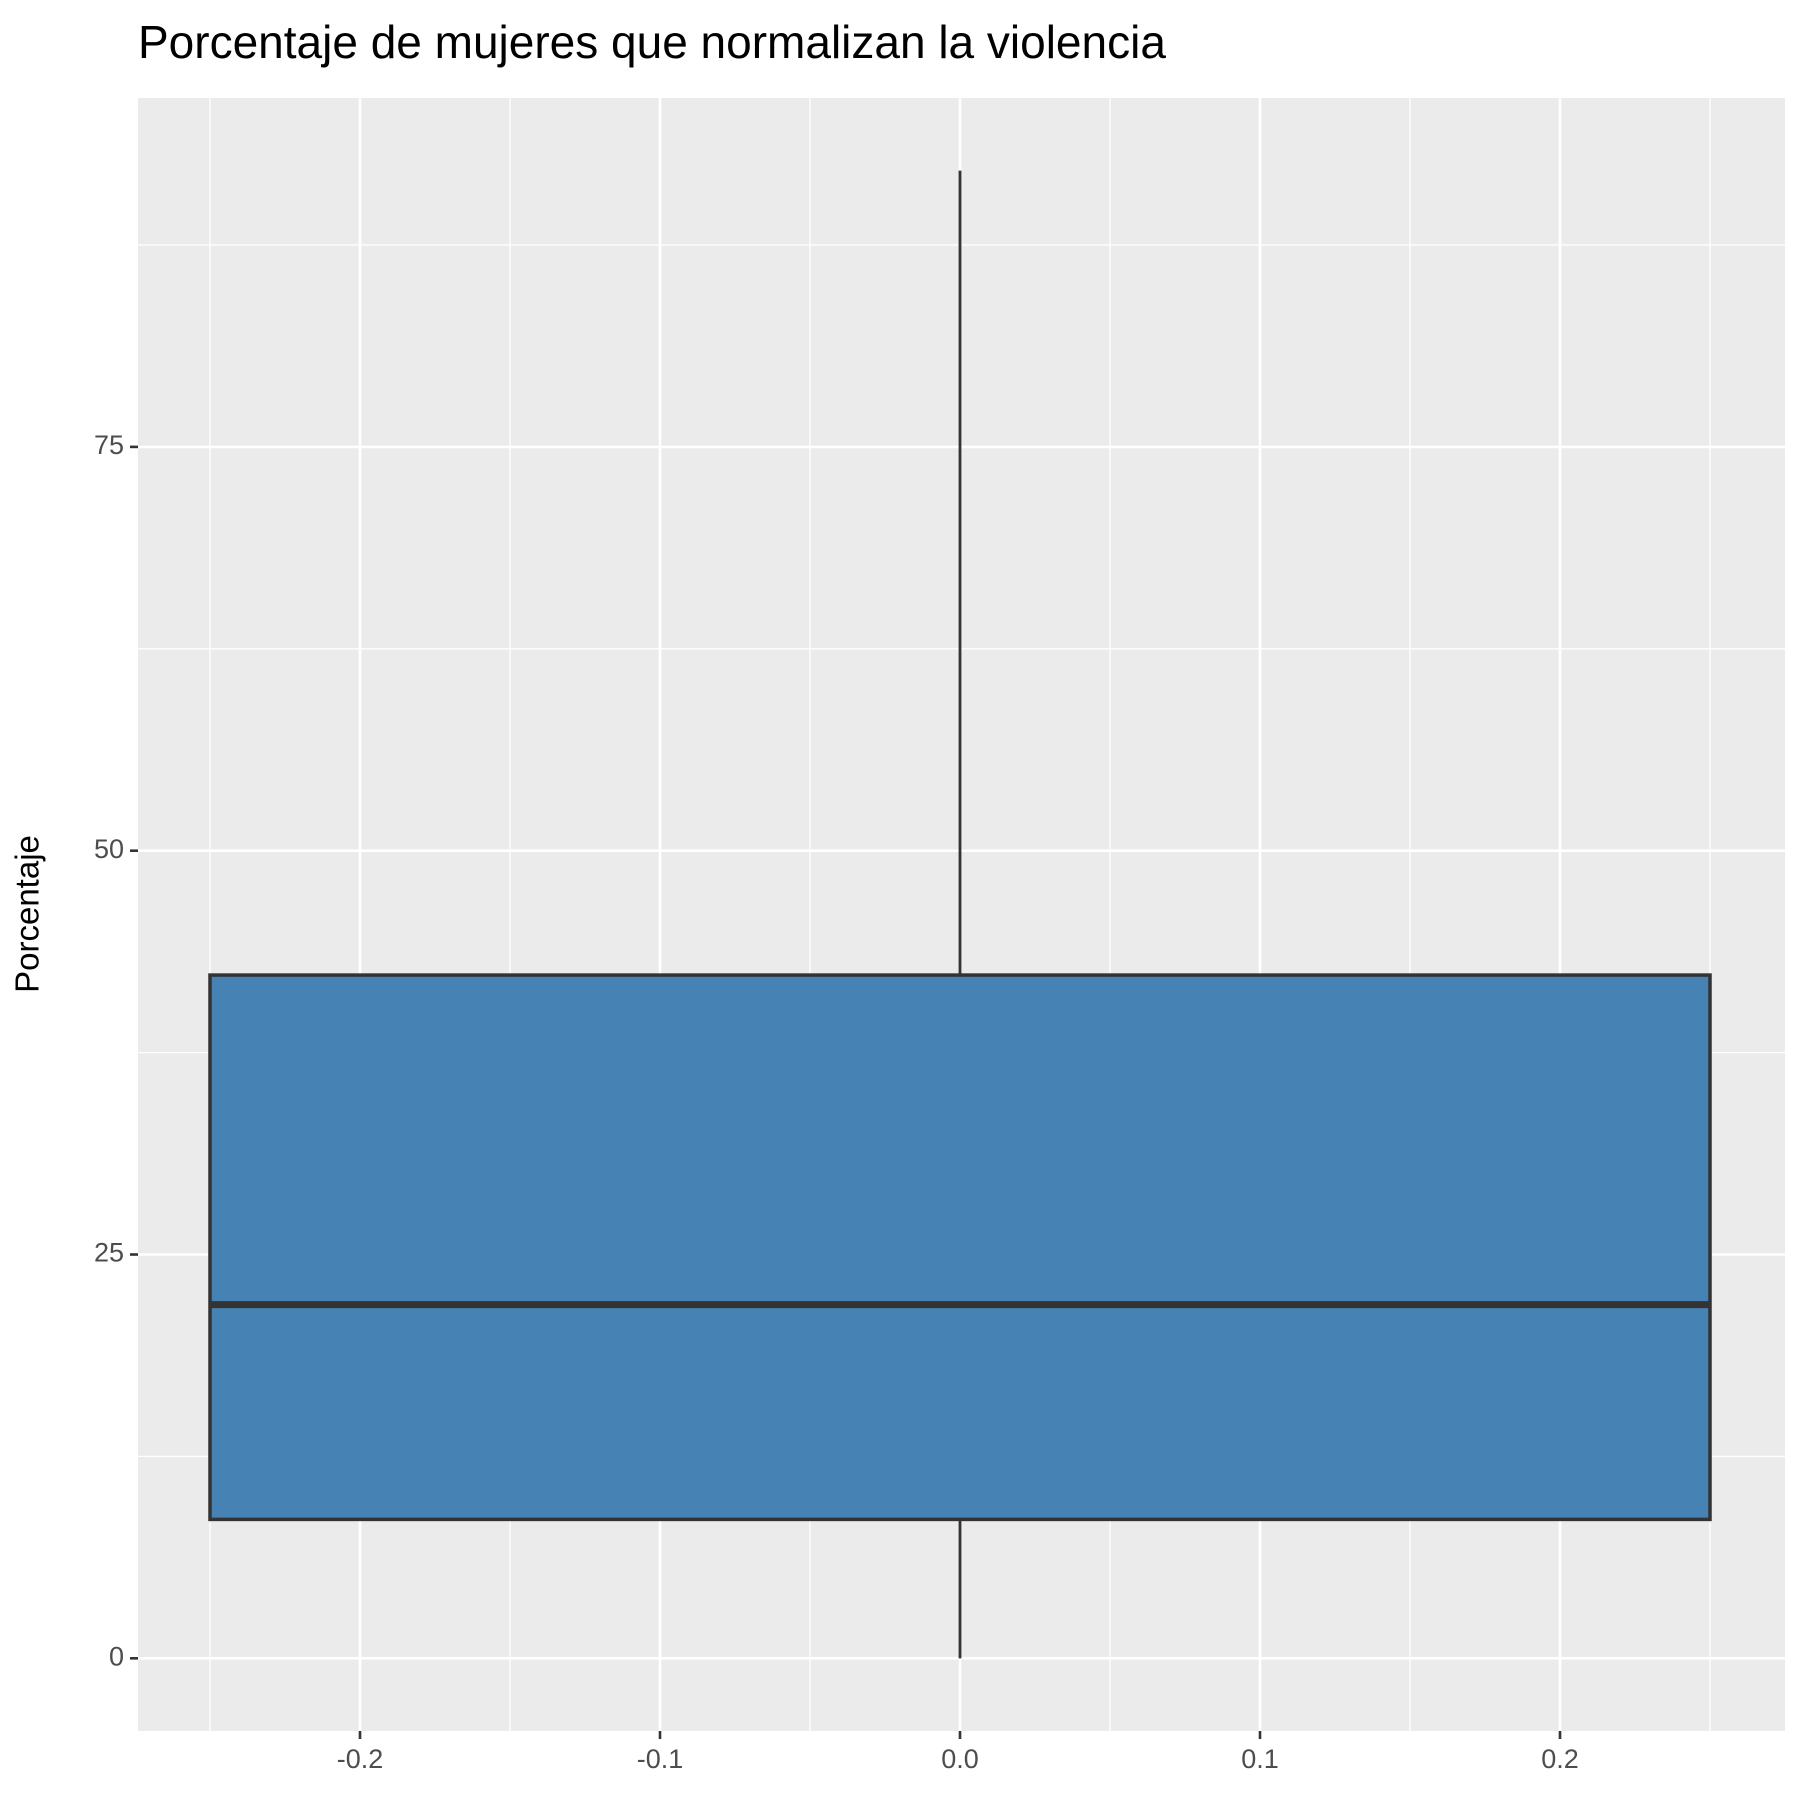 This screenshot has height=1800, width=1800. What do you see at coordinates (660, 1759) in the screenshot?
I see `x-tick-label: -0.1` at bounding box center [660, 1759].